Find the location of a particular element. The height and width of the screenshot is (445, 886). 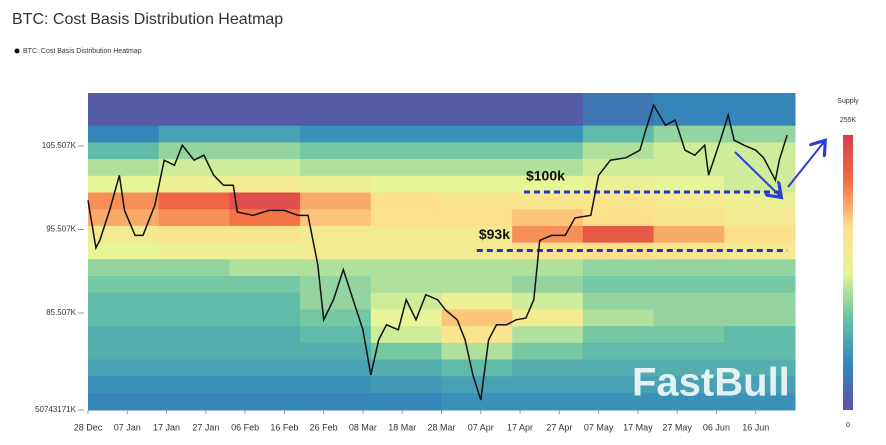

x-tick-label: 17 Apr is located at coordinates (520, 427).